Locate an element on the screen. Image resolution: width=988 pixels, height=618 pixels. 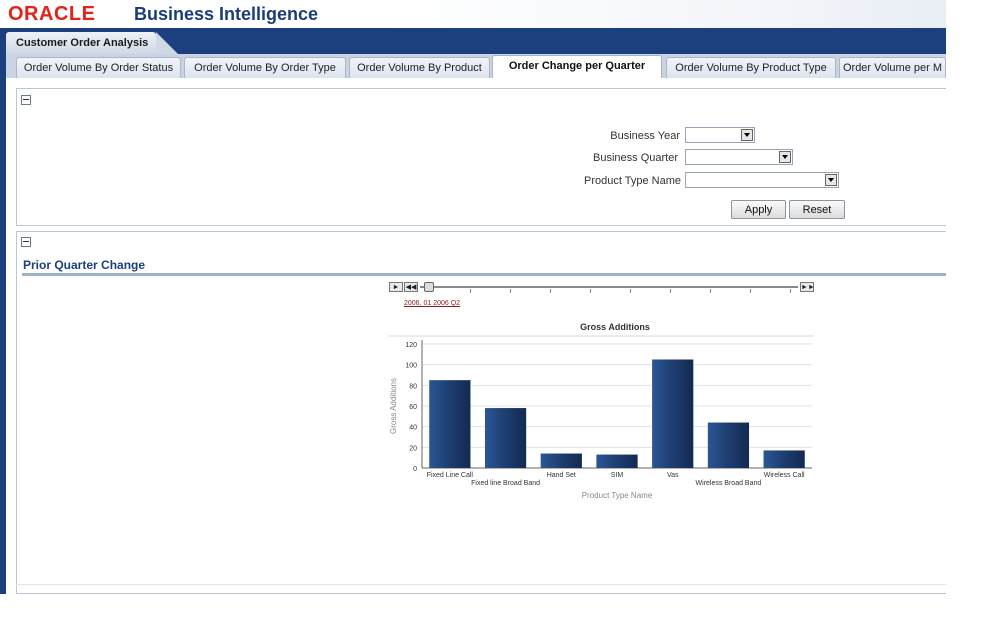
y-axis-label: Gross Additions is located at coordinates (393, 406).